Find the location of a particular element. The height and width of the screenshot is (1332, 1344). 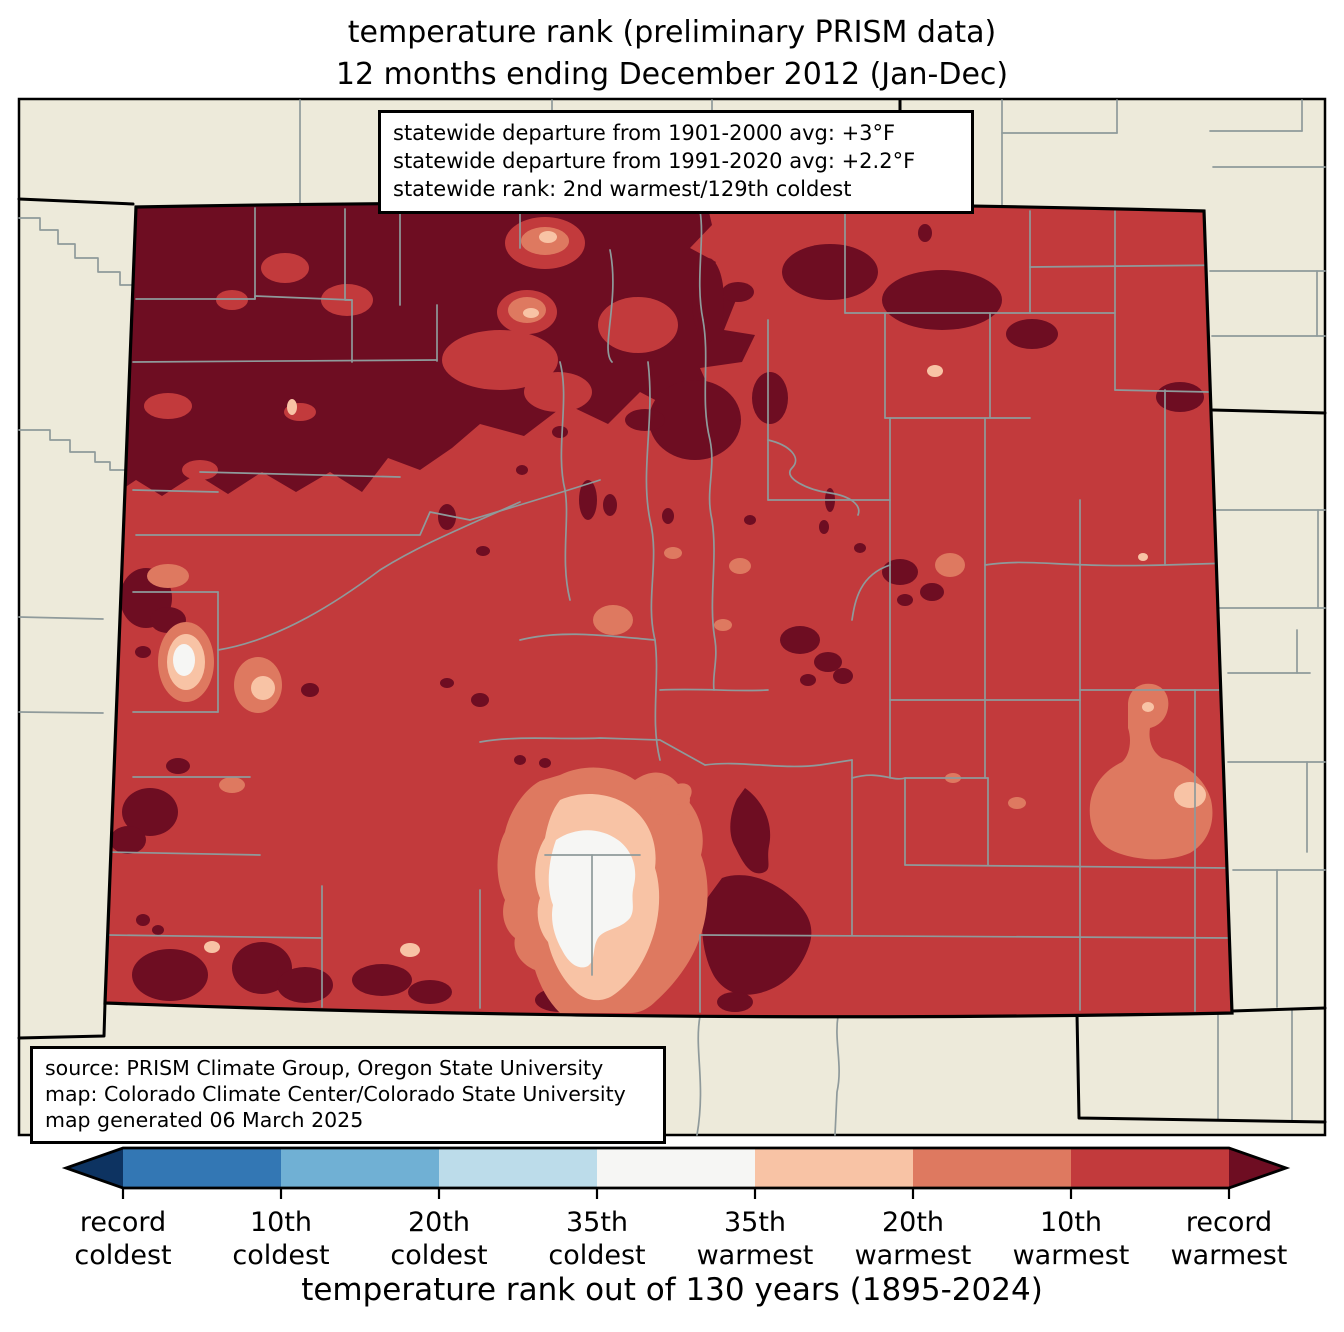

tick-label-record-warmest: record warmest is located at coordinates (1229, 1239).